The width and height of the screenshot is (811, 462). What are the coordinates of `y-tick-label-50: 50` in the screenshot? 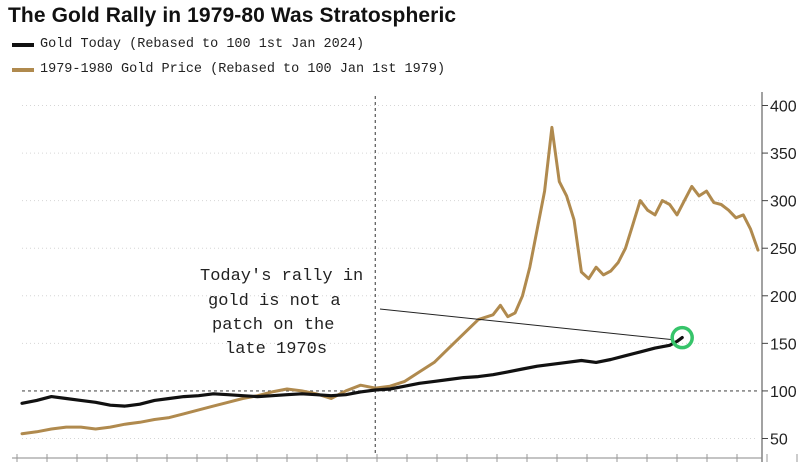 It's located at (779, 439).